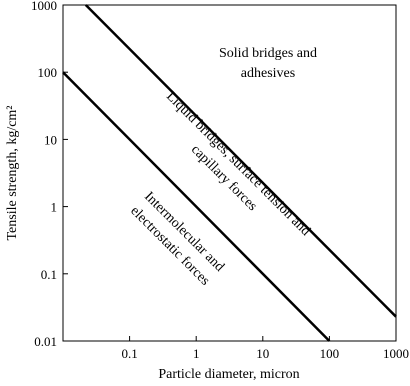 Image resolution: width=410 pixels, height=386 pixels. What do you see at coordinates (262, 353) in the screenshot?
I see `x-tick-label: 10` at bounding box center [262, 353].